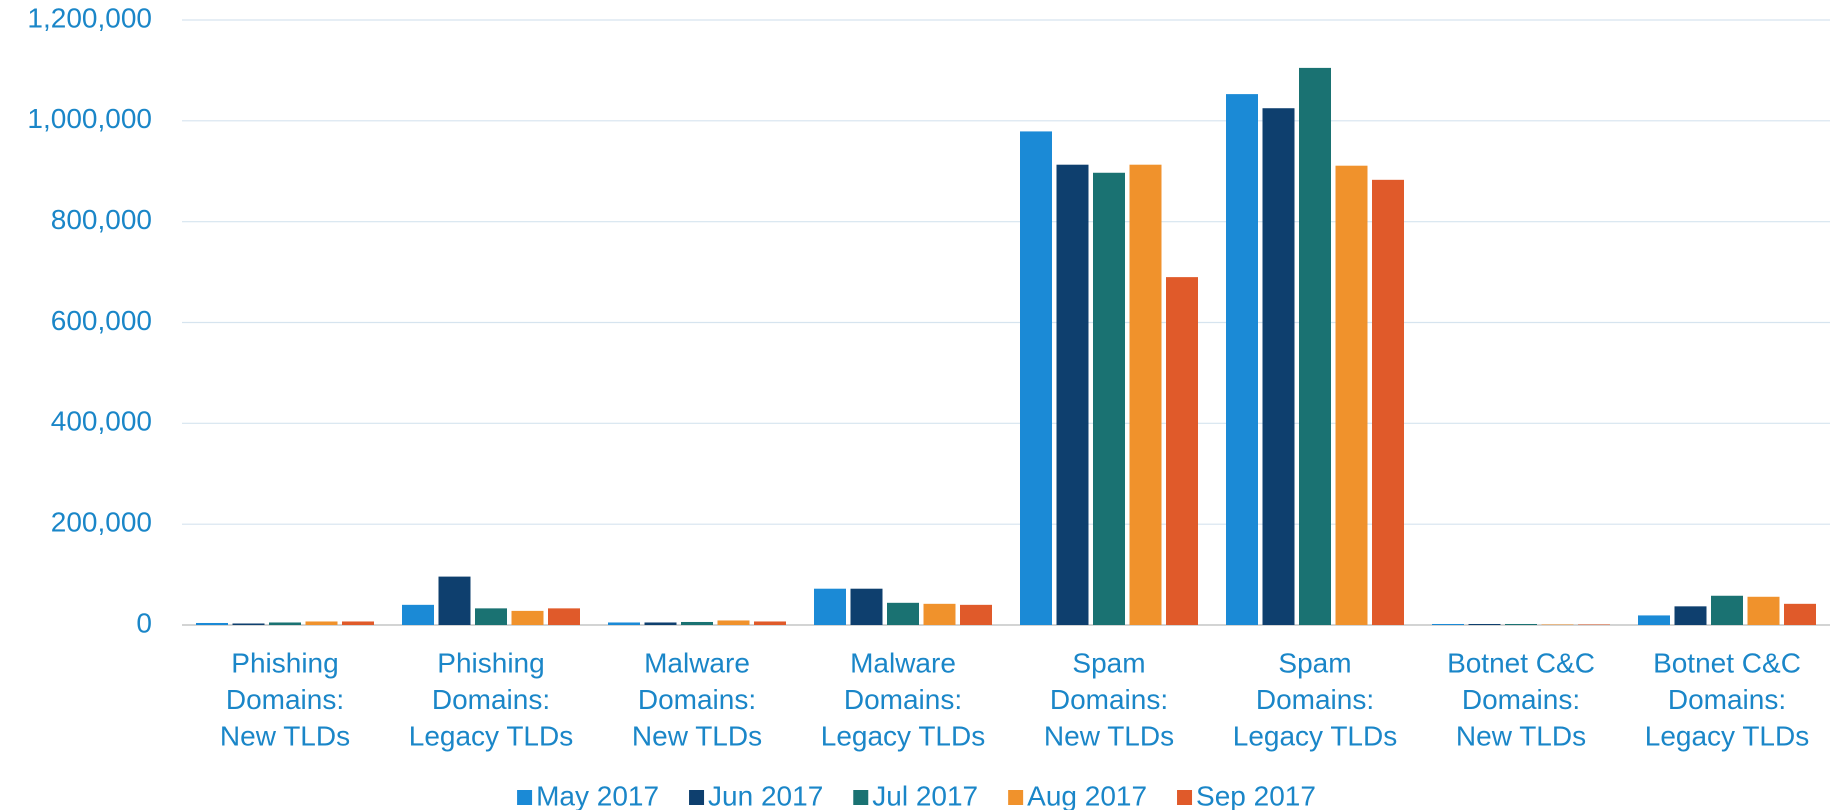 This screenshot has height=810, width=1833. Describe the element at coordinates (597, 795) in the screenshot. I see `legend-label: May 2017` at that location.